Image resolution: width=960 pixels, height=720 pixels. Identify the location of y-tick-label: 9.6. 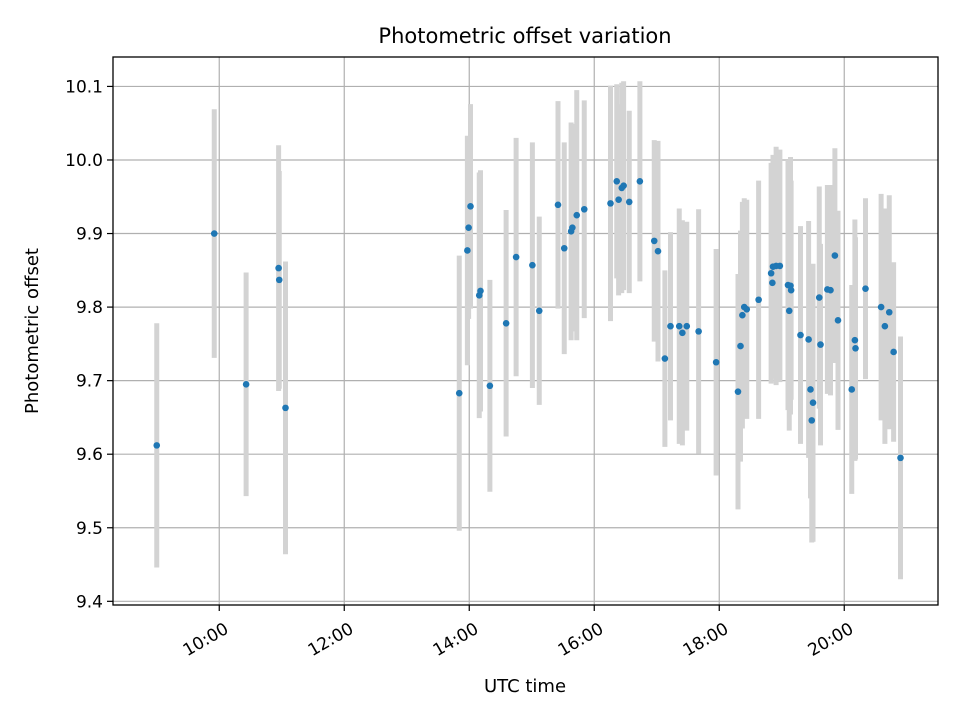
(89, 455).